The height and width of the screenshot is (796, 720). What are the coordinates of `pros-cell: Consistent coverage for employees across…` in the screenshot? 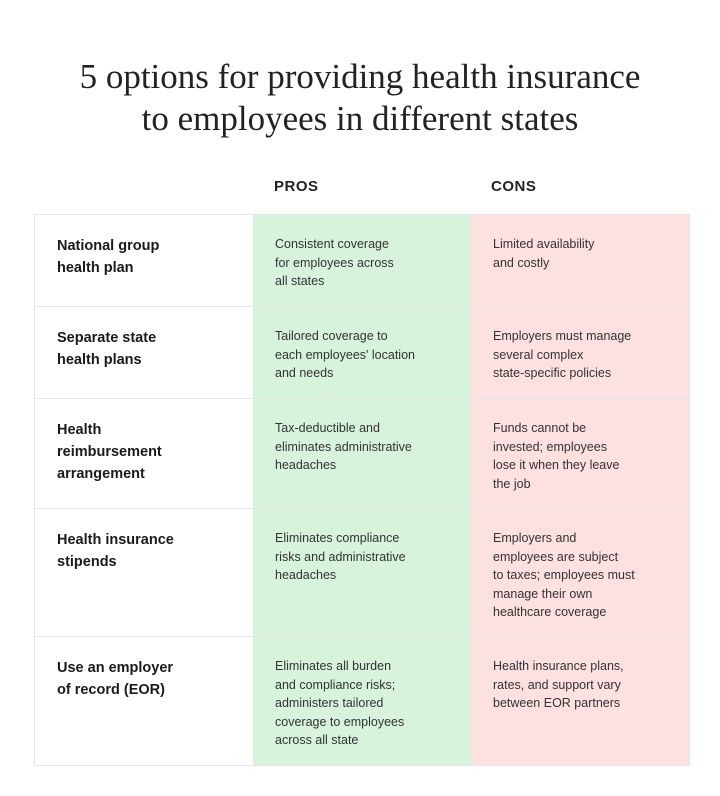 It's located at (362, 260).